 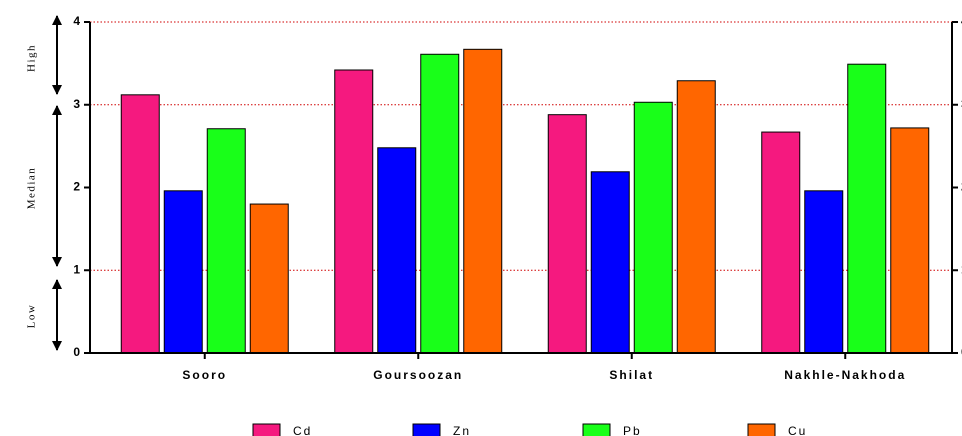 What do you see at coordinates (32, 316) in the screenshot?
I see `annotation: Low` at bounding box center [32, 316].